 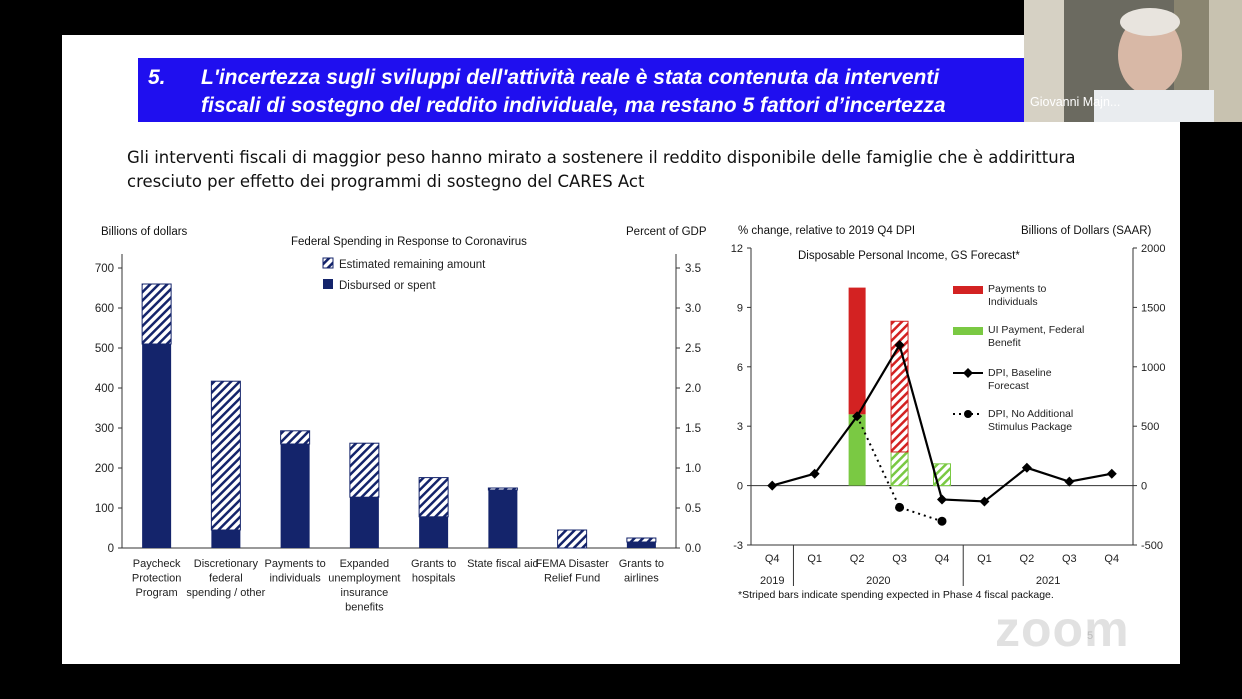 I want to click on participant-video-icon, so click(x=1133, y=61).